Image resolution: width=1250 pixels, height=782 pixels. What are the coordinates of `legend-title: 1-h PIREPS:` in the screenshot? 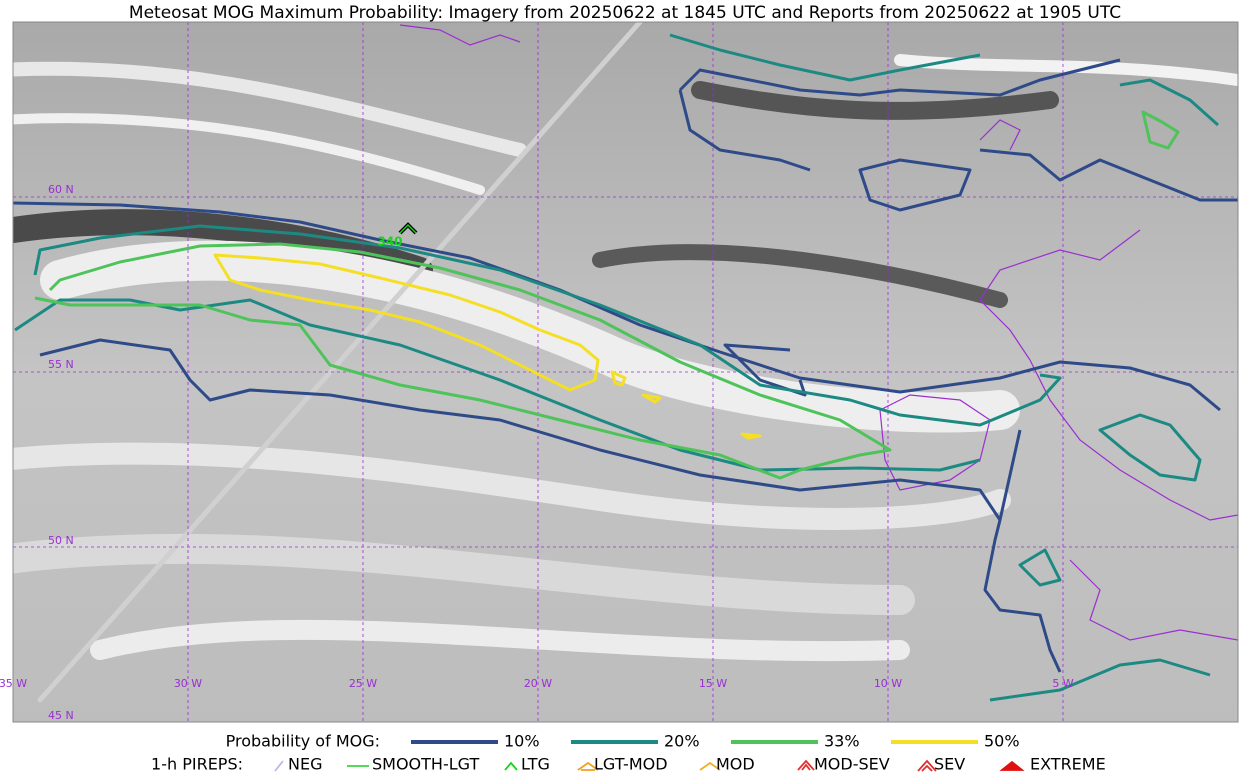 It's located at (197, 764).